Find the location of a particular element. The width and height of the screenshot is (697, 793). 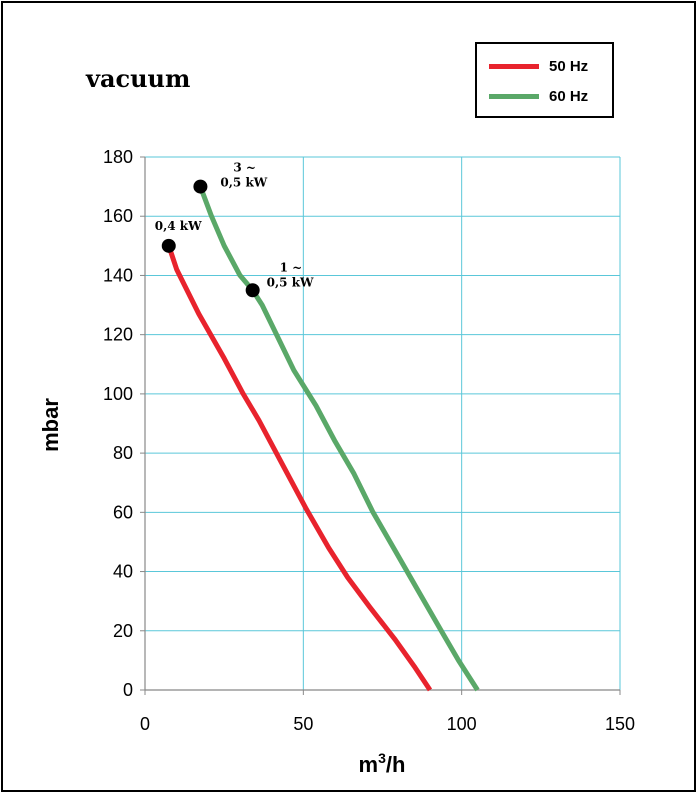

x-tick-label: 150 is located at coordinates (620, 724).